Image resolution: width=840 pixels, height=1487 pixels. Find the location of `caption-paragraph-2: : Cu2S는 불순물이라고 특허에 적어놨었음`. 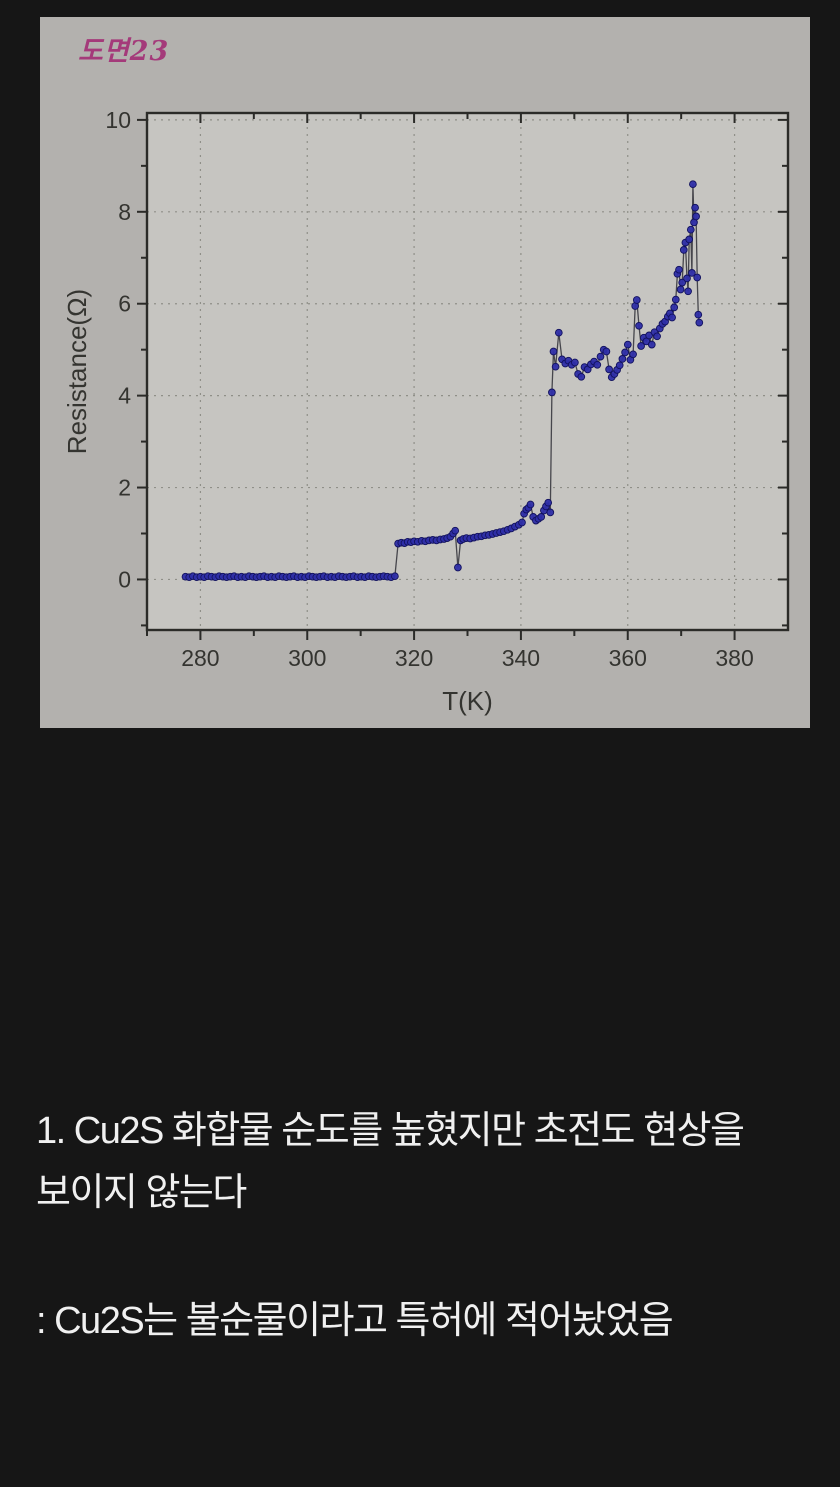

caption-paragraph-2: : Cu2S는 불순물이라고 특허에 적어놨었음 is located at coordinates (431, 1321).